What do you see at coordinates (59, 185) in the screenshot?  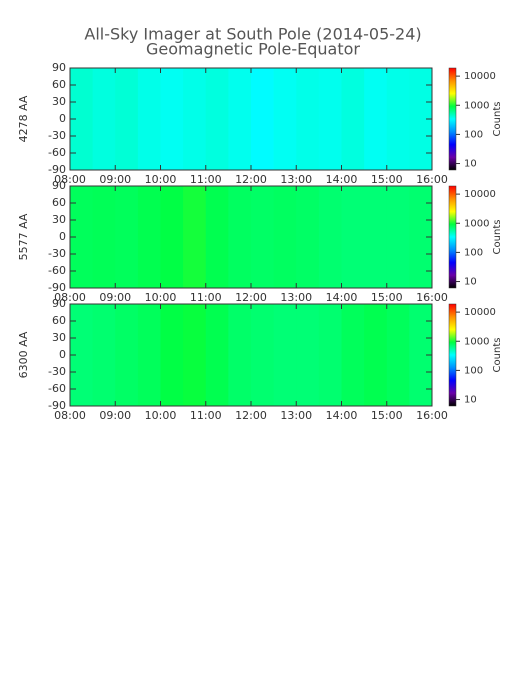 I see `y-tick-label: 90` at bounding box center [59, 185].